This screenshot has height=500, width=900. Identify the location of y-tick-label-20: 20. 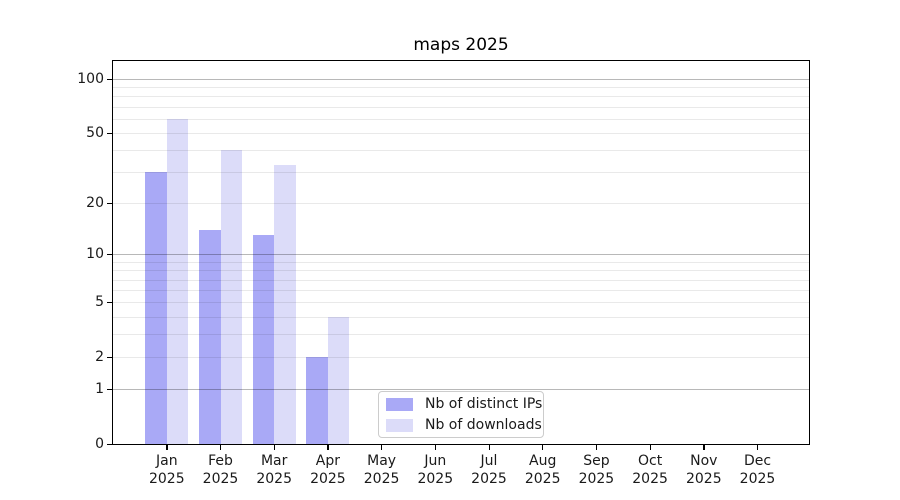
(95, 203).